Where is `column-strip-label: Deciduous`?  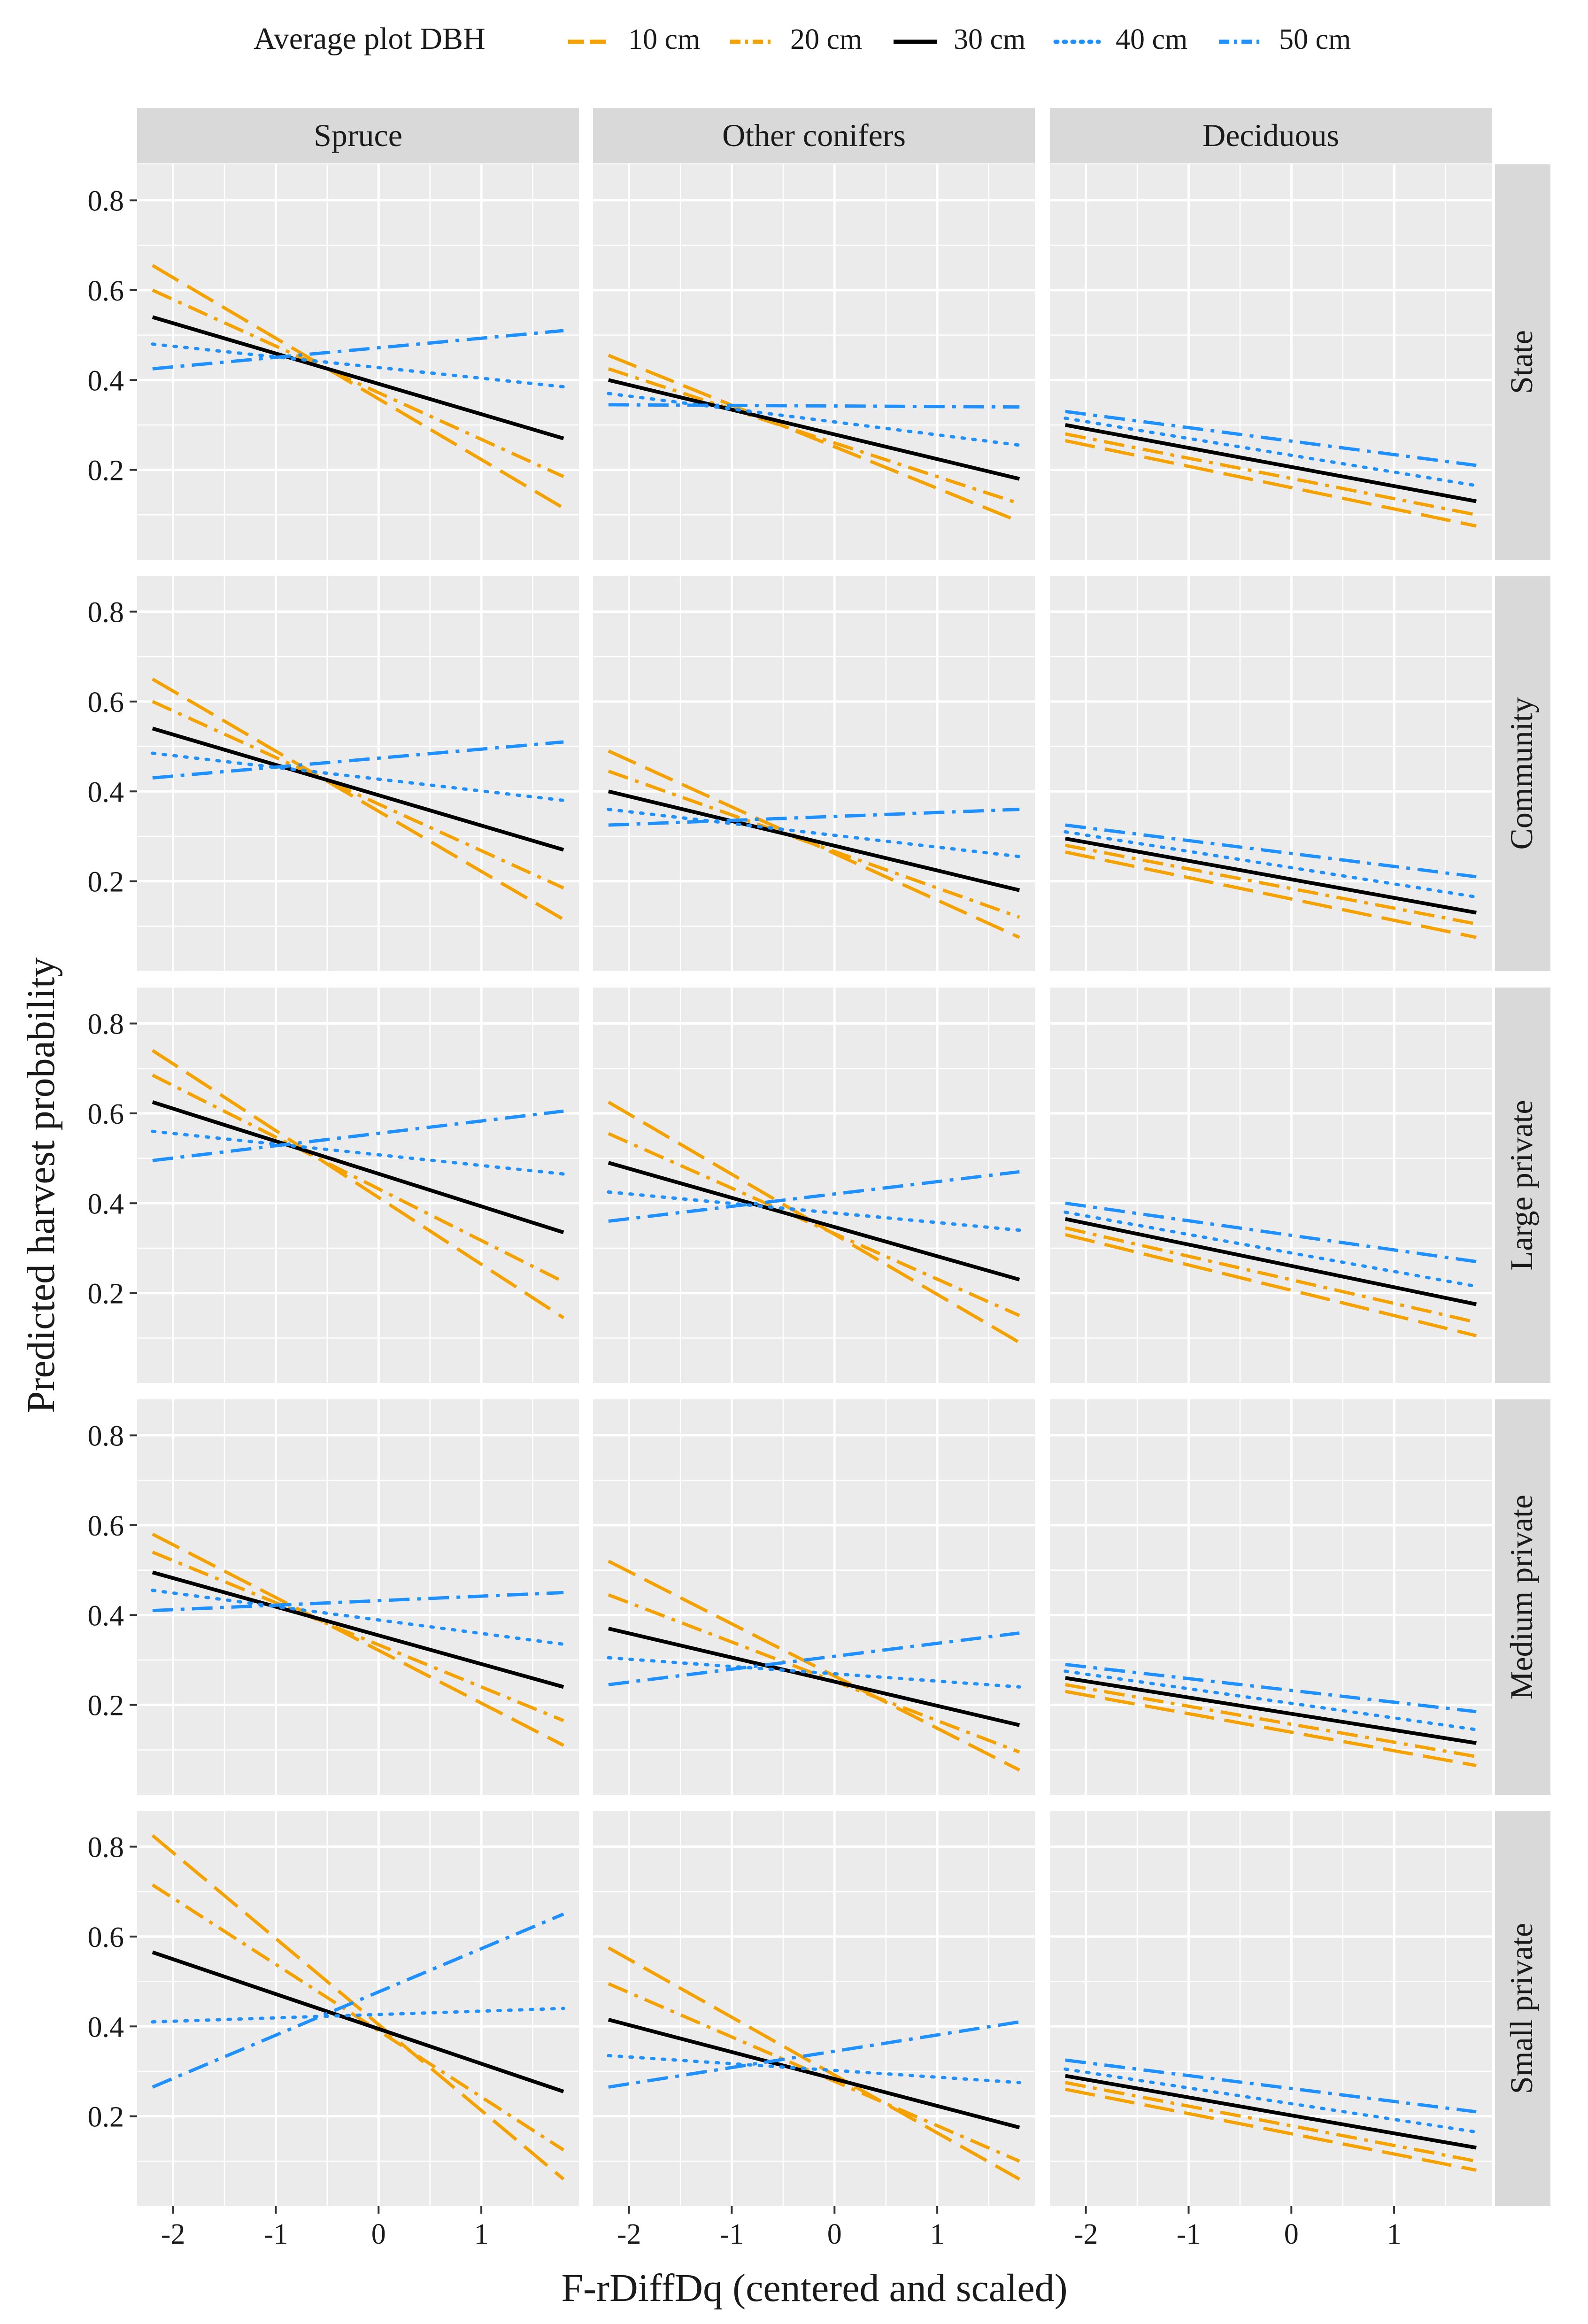 column-strip-label: Deciduous is located at coordinates (1271, 135).